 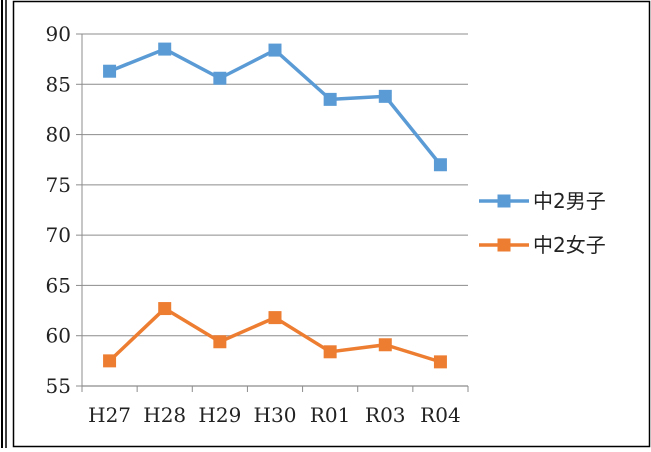 What do you see at coordinates (58, 185) in the screenshot?
I see `y-tick-label: 75` at bounding box center [58, 185].